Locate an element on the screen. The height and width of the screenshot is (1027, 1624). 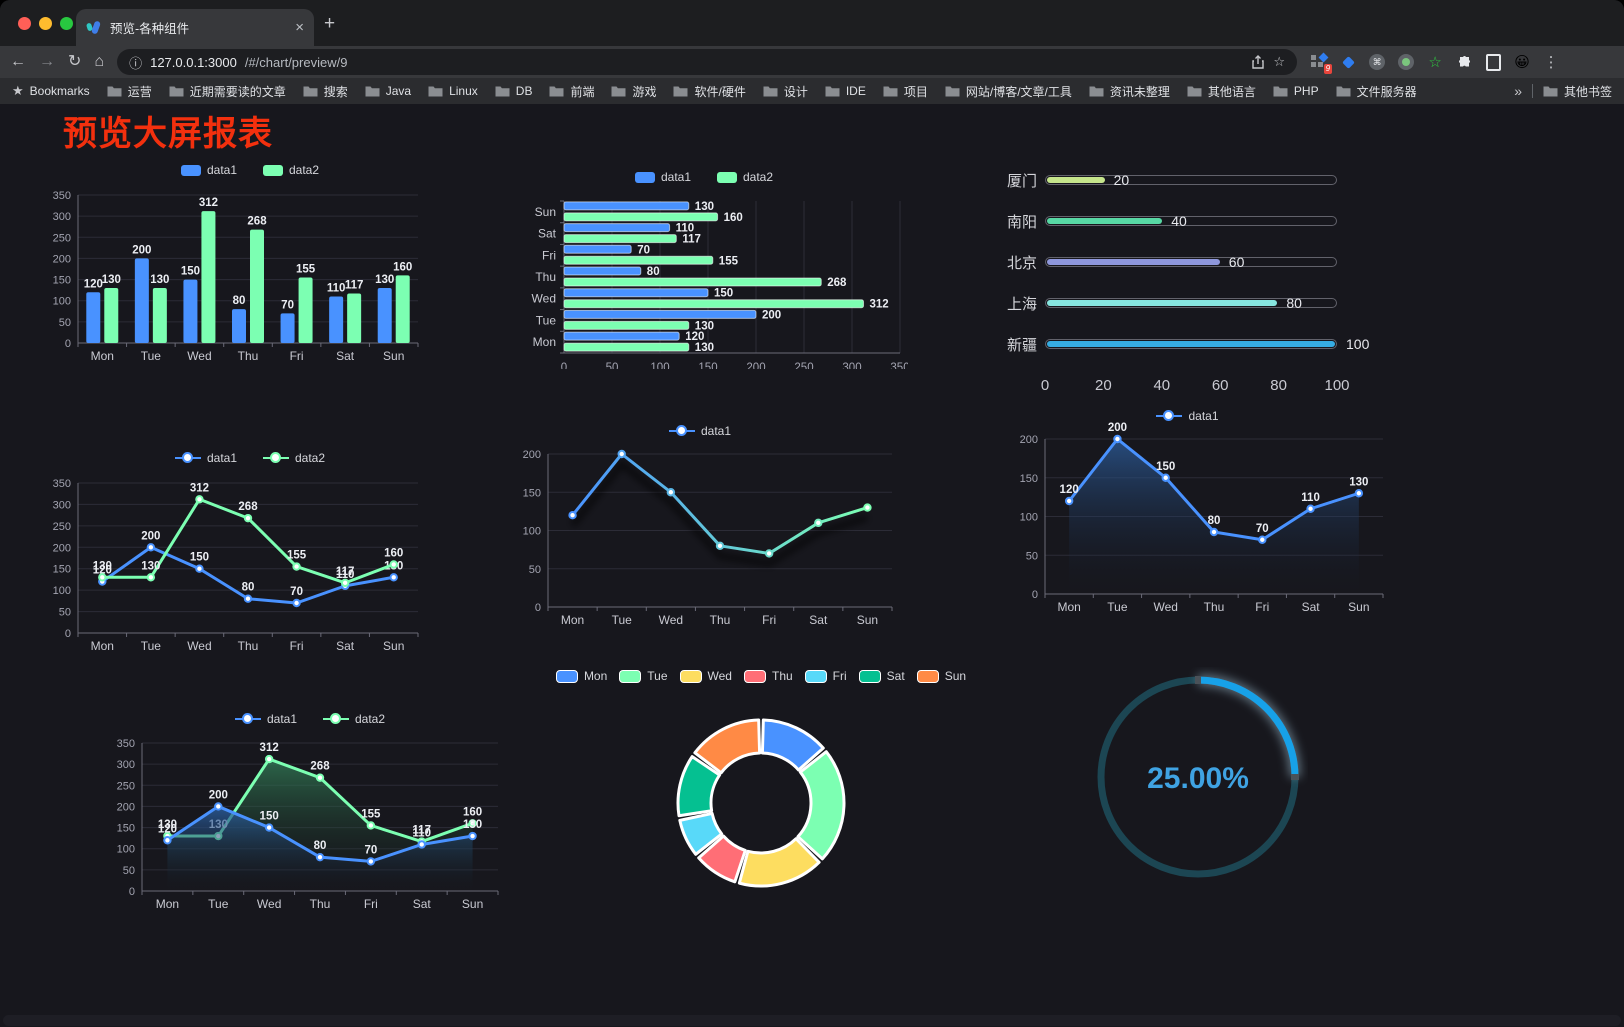
browser-menu-icon: ⋮ is located at coordinates (1551, 62).